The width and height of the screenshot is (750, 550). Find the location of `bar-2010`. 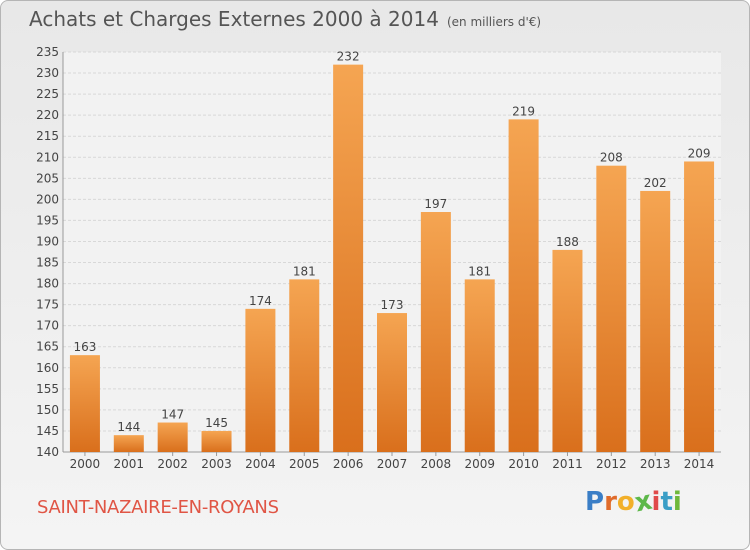

bar-2010 is located at coordinates (523, 286).